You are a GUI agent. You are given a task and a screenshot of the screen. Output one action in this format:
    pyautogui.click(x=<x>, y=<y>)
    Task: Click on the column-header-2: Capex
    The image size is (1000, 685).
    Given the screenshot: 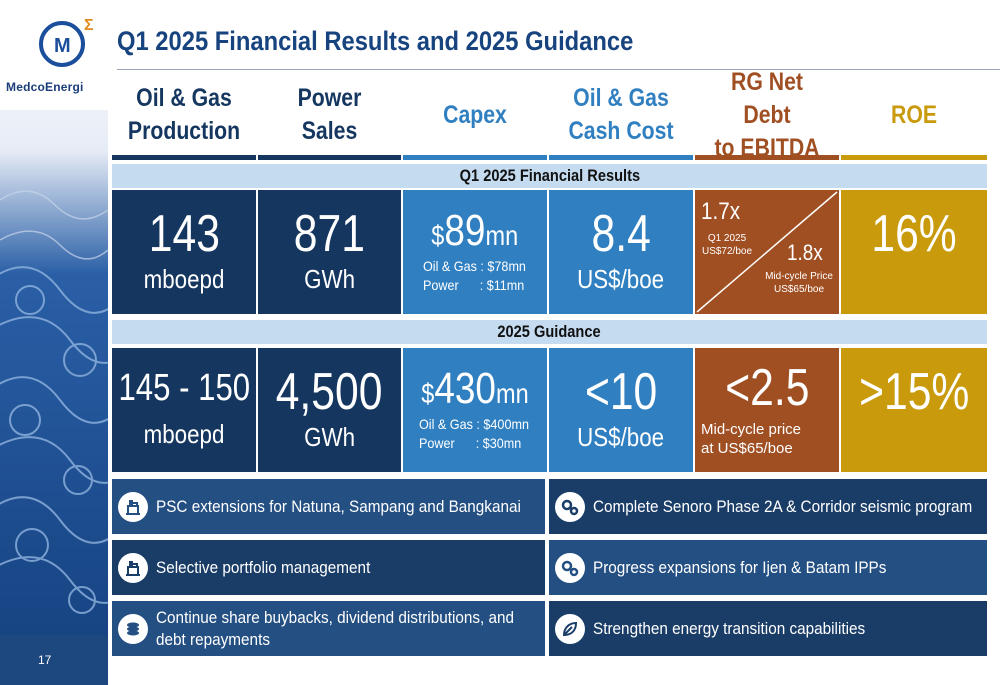 What is the action you would take?
    pyautogui.click(x=475, y=115)
    